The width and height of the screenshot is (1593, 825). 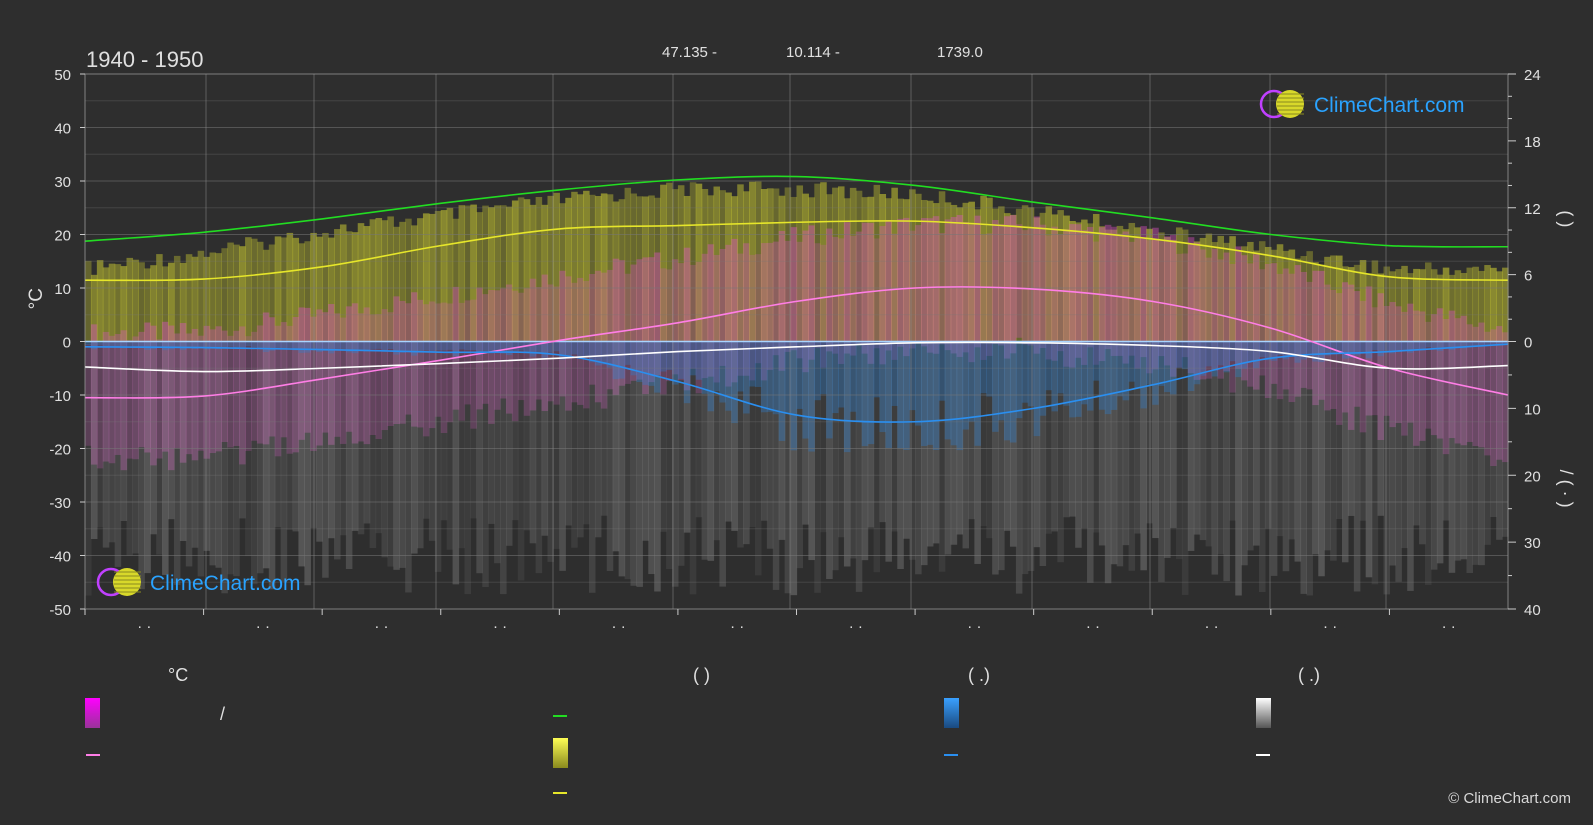 I want to click on watermark-bottom-sun-icon, so click(x=127, y=582).